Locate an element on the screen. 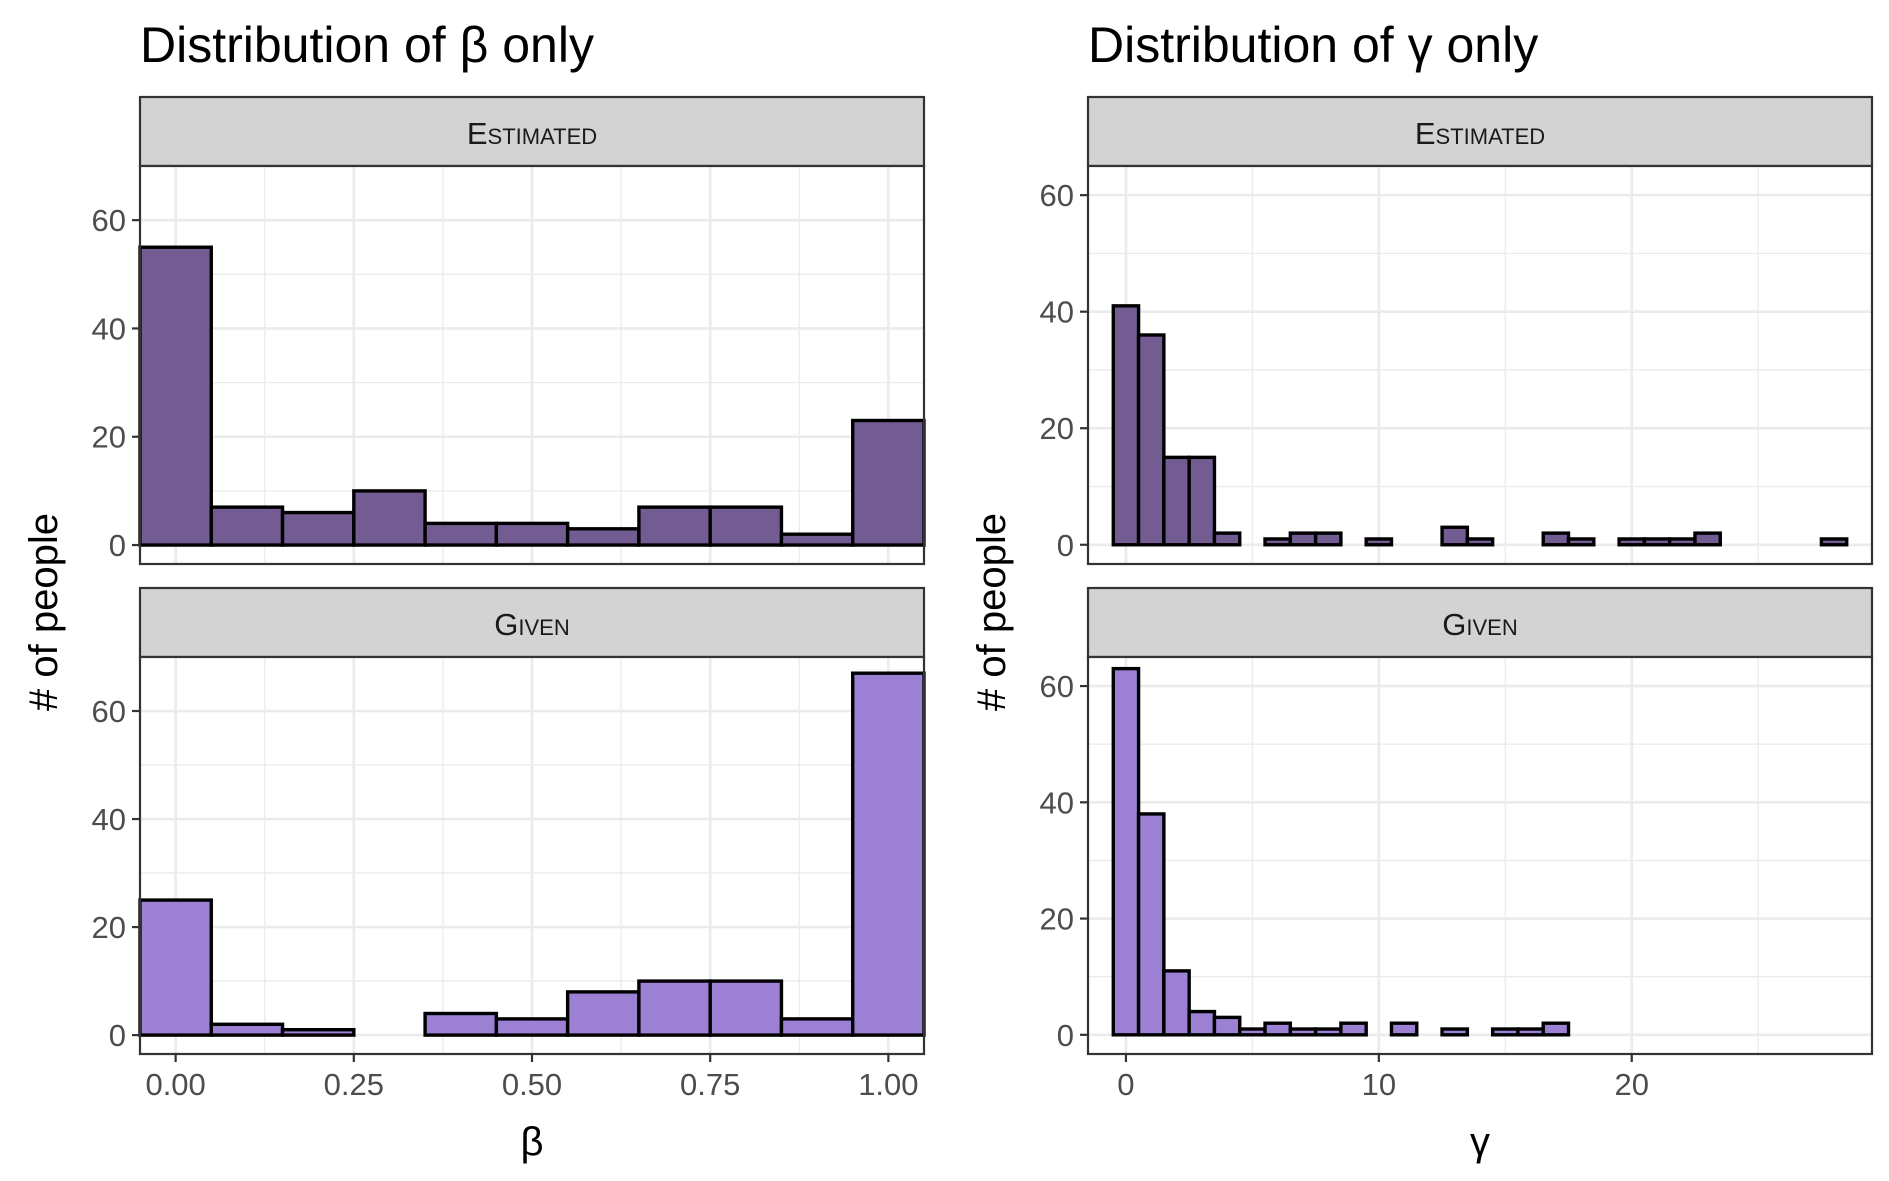 This screenshot has width=1889, height=1181. gamma-given-strip-label: Given is located at coordinates (1479, 624).